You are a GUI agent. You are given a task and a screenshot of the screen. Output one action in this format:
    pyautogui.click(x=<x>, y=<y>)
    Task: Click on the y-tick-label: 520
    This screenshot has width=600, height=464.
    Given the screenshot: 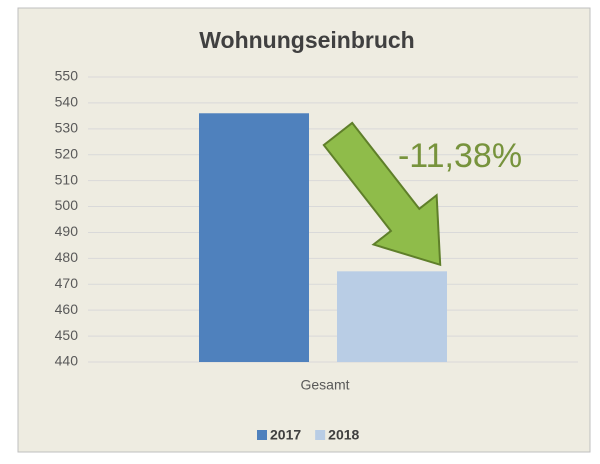 What is the action you would take?
    pyautogui.click(x=67, y=153)
    